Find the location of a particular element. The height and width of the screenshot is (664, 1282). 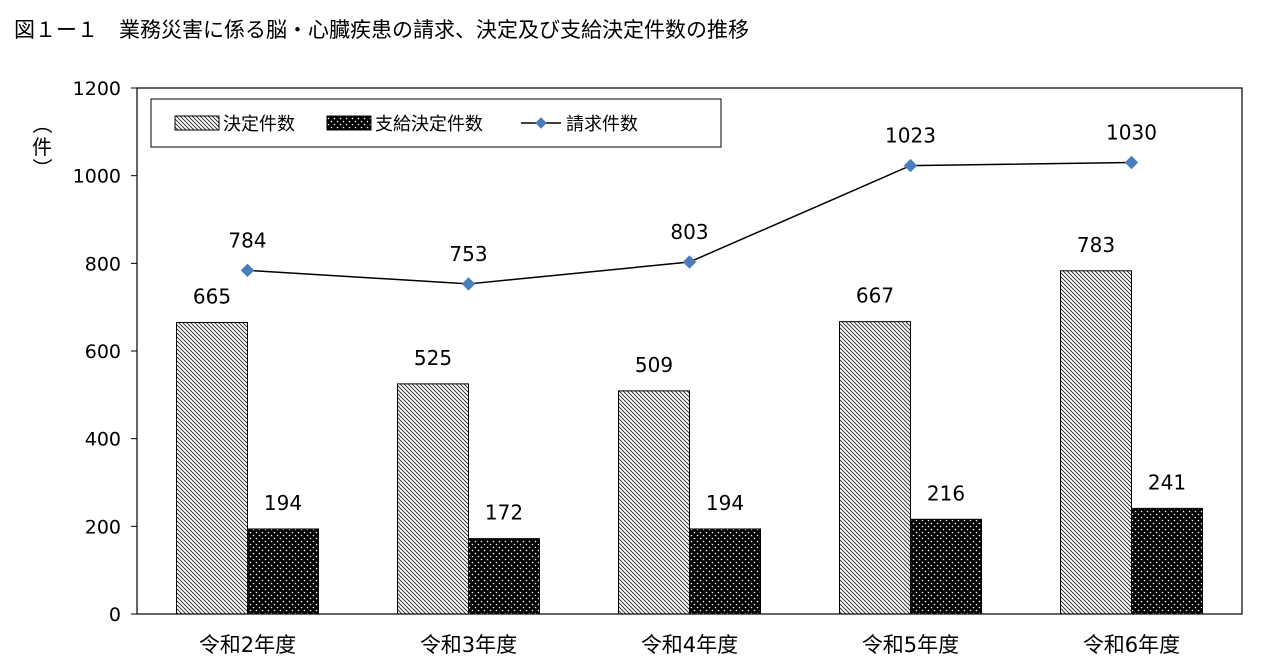

legend-label-approved: 支給決定件数 is located at coordinates (429, 124).